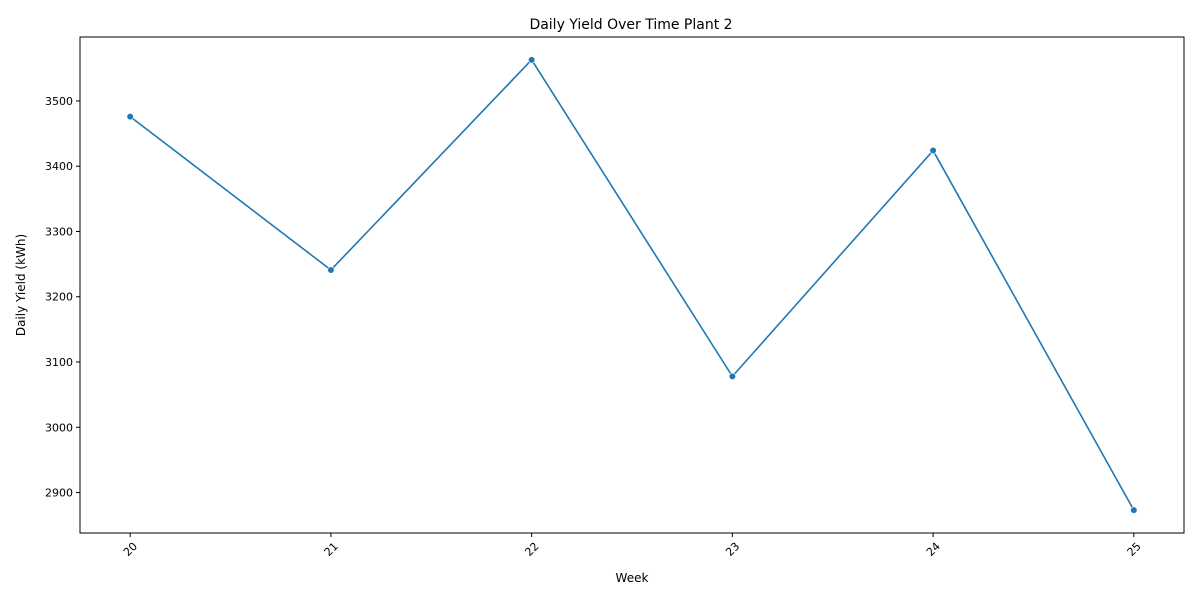 The width and height of the screenshot is (1200, 604). Describe the element at coordinates (630, 25) in the screenshot. I see `chart-title: Daily Yield Over Time Plant 2` at that location.